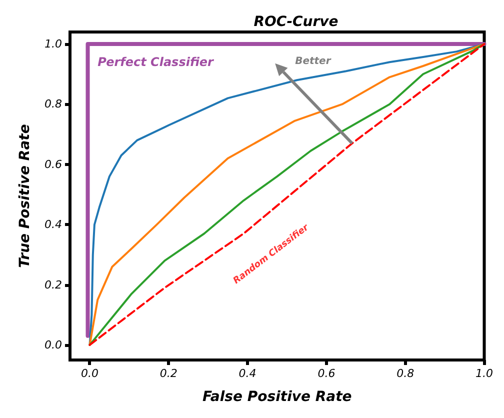 This screenshot has height=418, width=504. I want to click on series-label: Perfect Classifier, so click(156, 62).